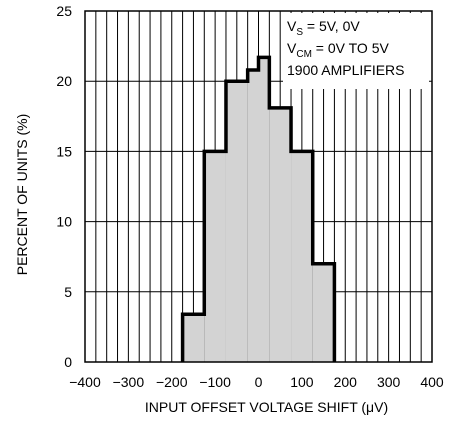 This screenshot has width=464, height=421. I want to click on x-tick-label: 0, so click(259, 382).